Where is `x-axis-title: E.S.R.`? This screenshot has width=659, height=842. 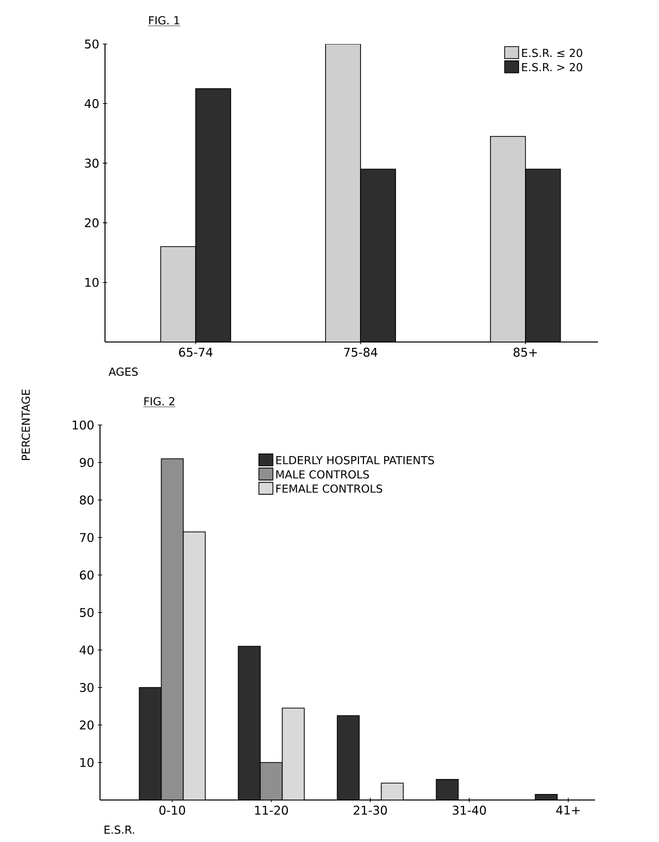 x-axis-title: E.S.R. is located at coordinates (119, 830).